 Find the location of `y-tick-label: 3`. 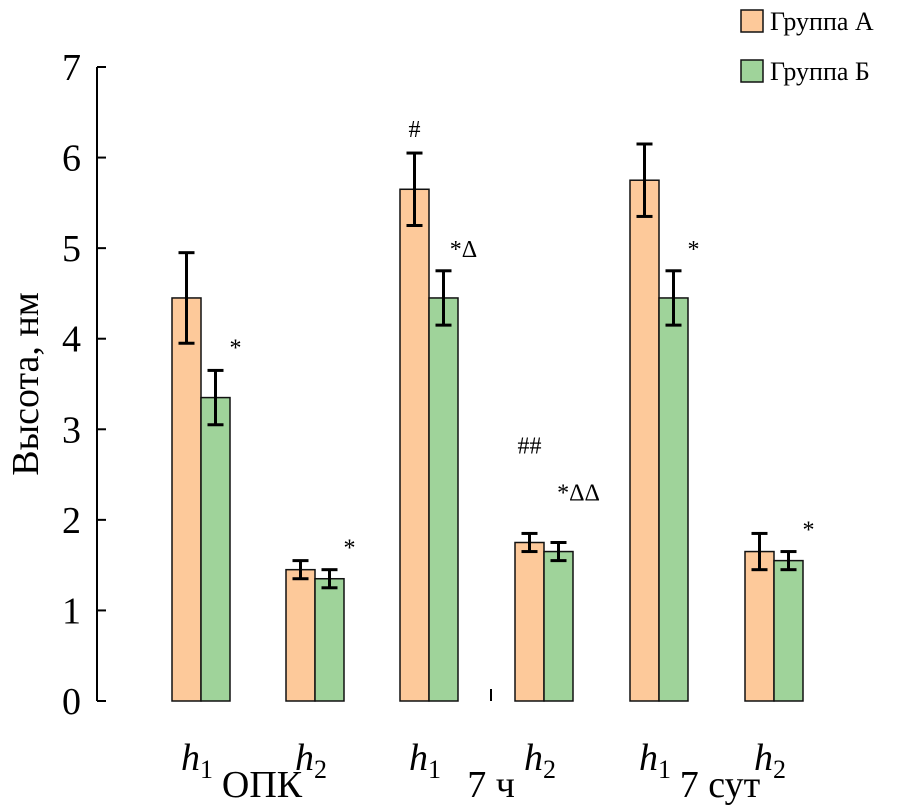

y-tick-label: 3 is located at coordinates (71, 430).